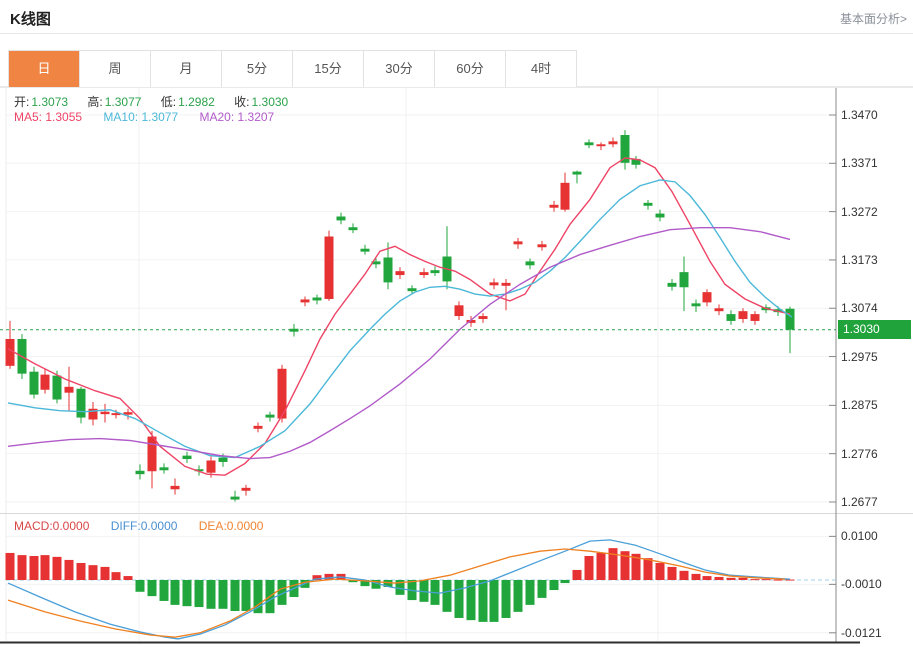  Describe the element at coordinates (64, 117) in the screenshot. I see `ma5-value: 1.3055` at that location.